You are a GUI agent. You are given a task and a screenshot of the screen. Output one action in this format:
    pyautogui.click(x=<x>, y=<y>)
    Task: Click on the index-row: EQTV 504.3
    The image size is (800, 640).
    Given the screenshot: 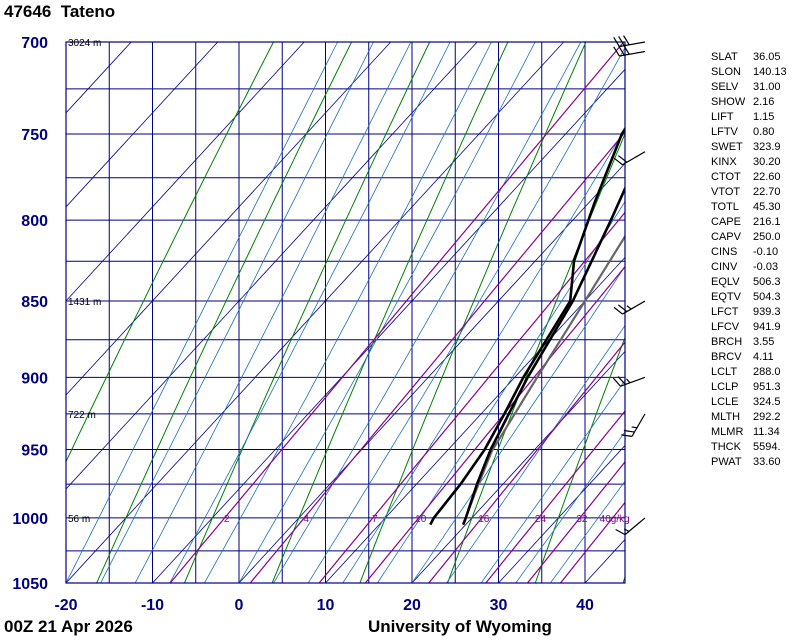 What is the action you would take?
    pyautogui.click(x=749, y=297)
    